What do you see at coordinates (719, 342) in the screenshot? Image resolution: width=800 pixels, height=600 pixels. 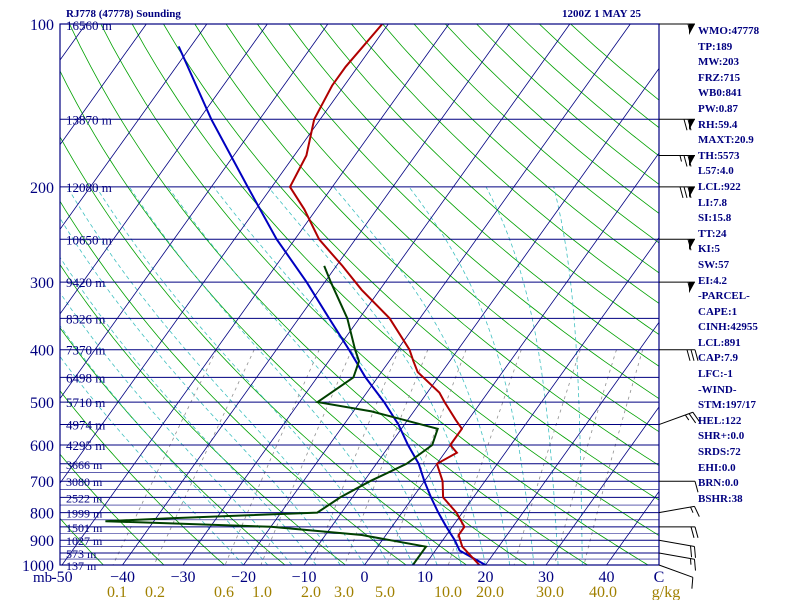 I see `stat-line: LCL:891` at bounding box center [719, 342].